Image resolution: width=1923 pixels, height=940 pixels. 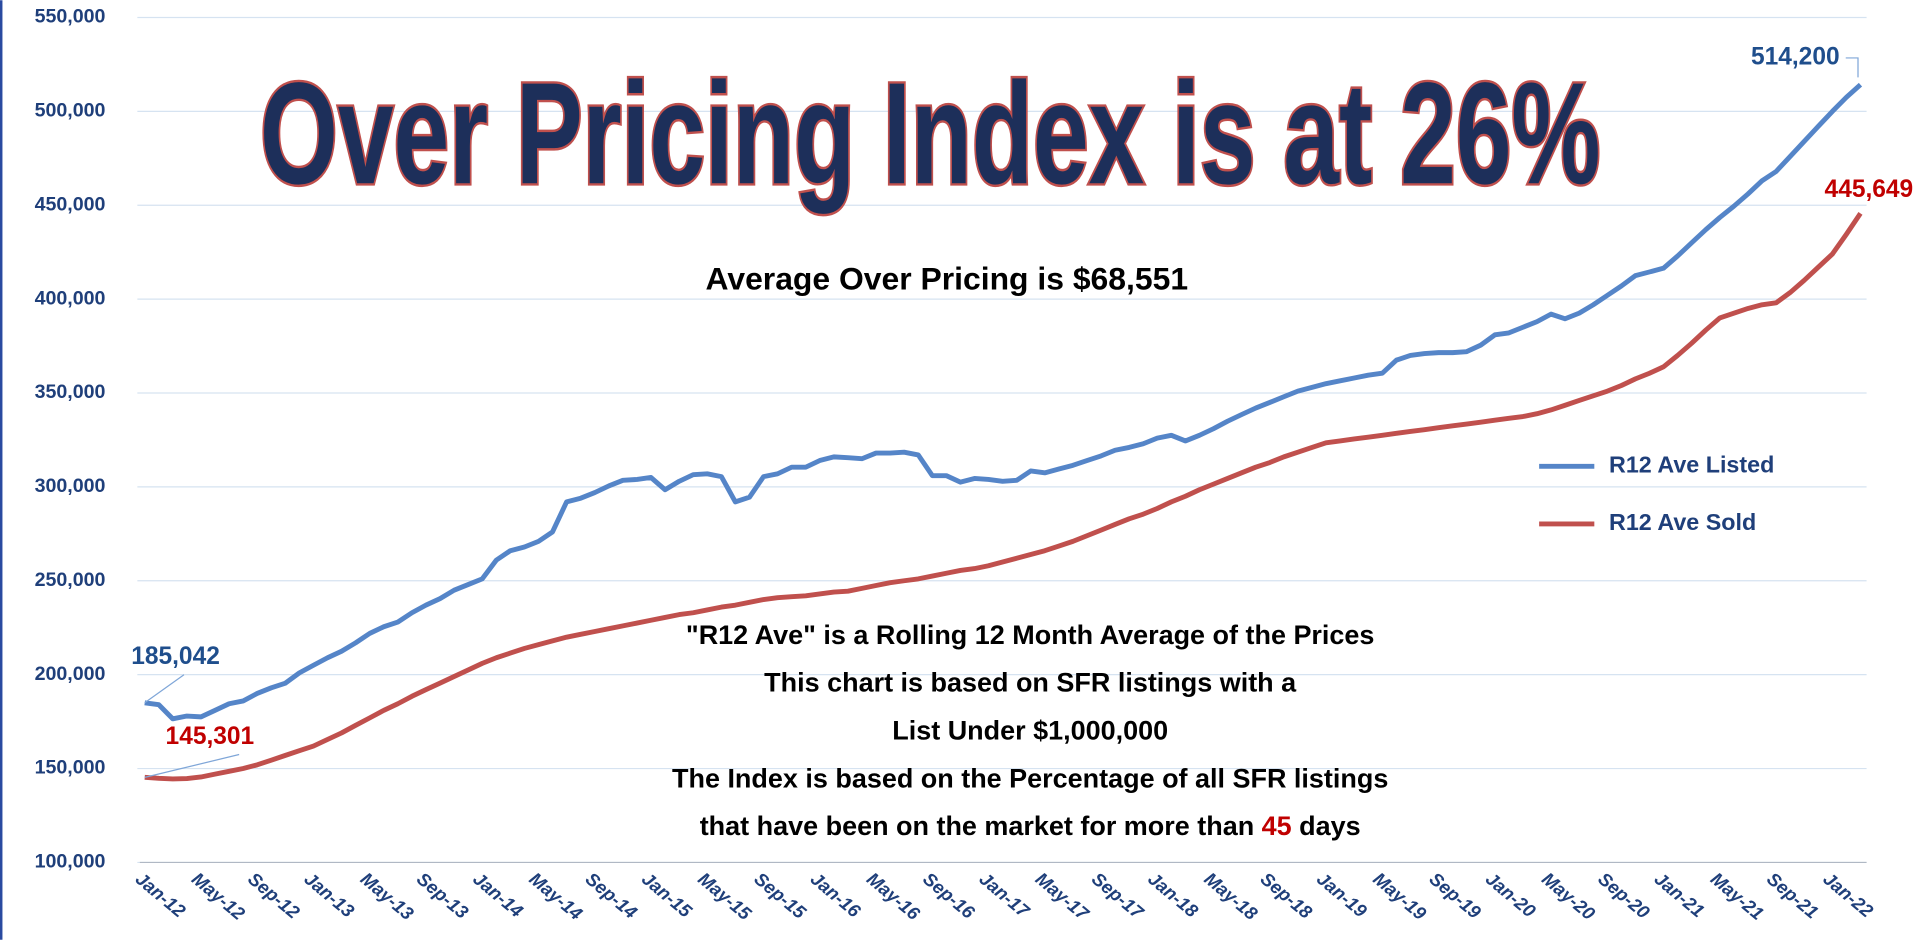 What do you see at coordinates (70, 862) in the screenshot?
I see `y-tick-label: 100,000` at bounding box center [70, 862].